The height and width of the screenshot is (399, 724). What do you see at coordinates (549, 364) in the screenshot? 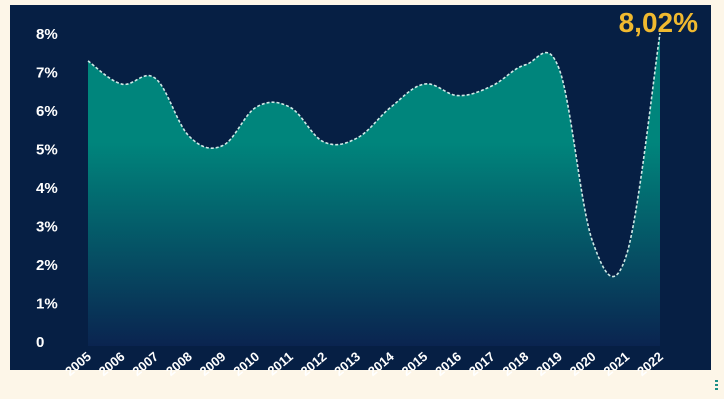
I see `x-tick-label: 2019` at bounding box center [549, 364].